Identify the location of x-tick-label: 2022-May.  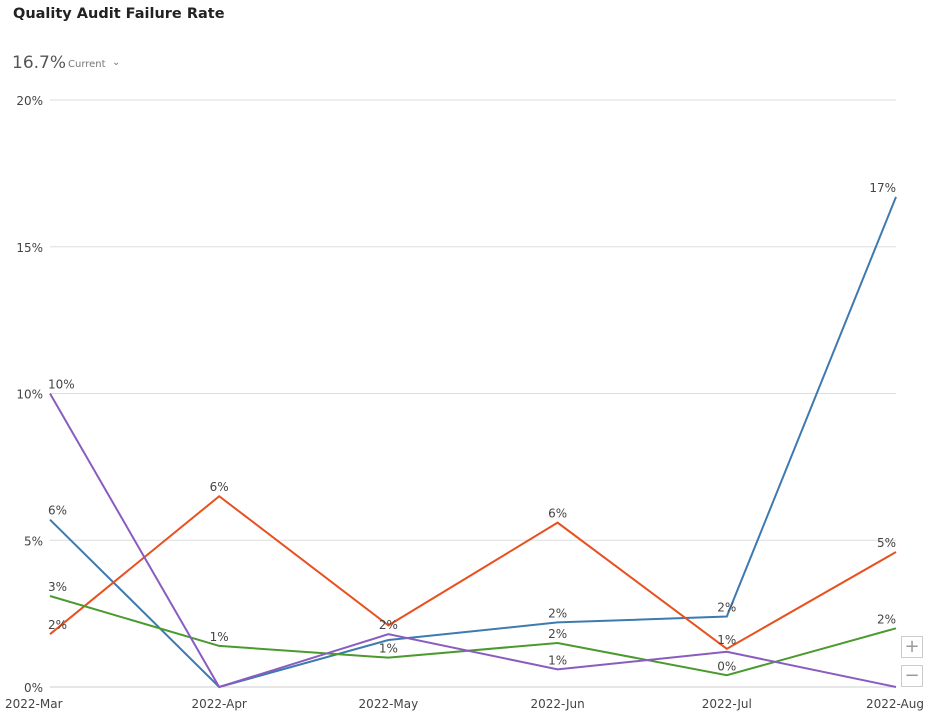
(389, 704).